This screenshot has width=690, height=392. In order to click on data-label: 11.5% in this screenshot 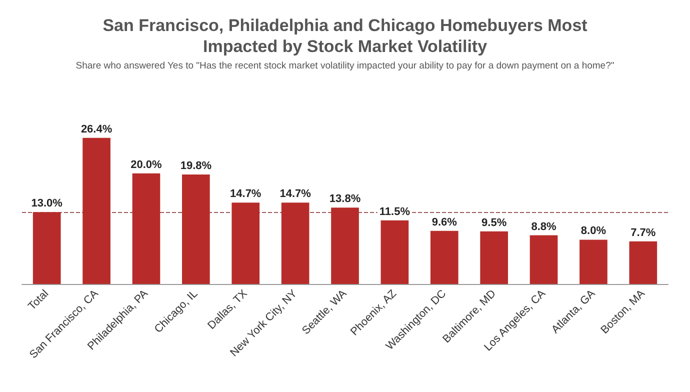, I will do `click(394, 212)`.